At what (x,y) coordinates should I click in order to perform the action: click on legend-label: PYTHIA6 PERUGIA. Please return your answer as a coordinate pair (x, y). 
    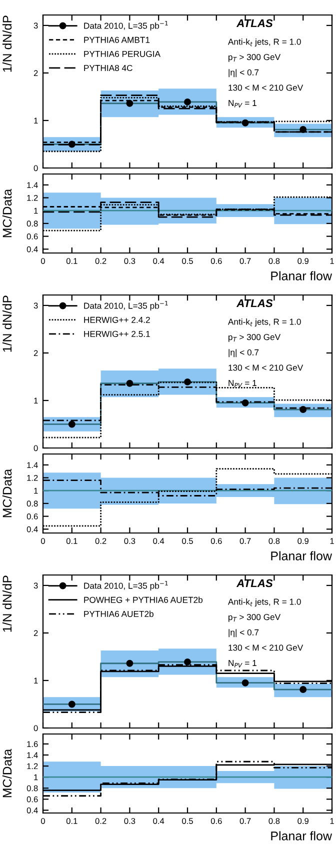
    Looking at the image, I should click on (122, 53).